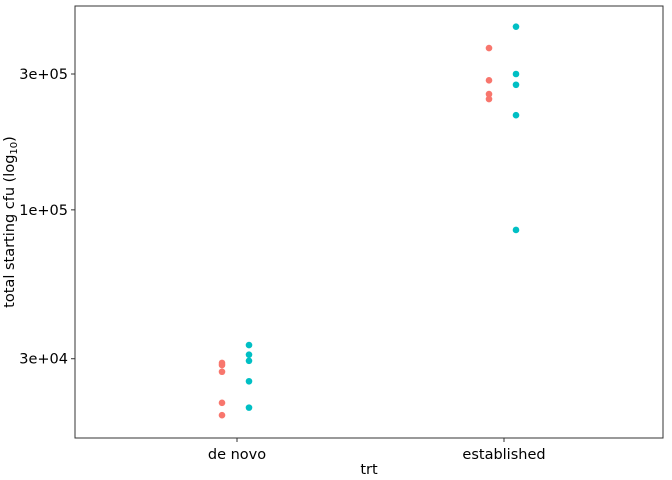  I want to click on y-tick-label: 3e+05, so click(43, 75).